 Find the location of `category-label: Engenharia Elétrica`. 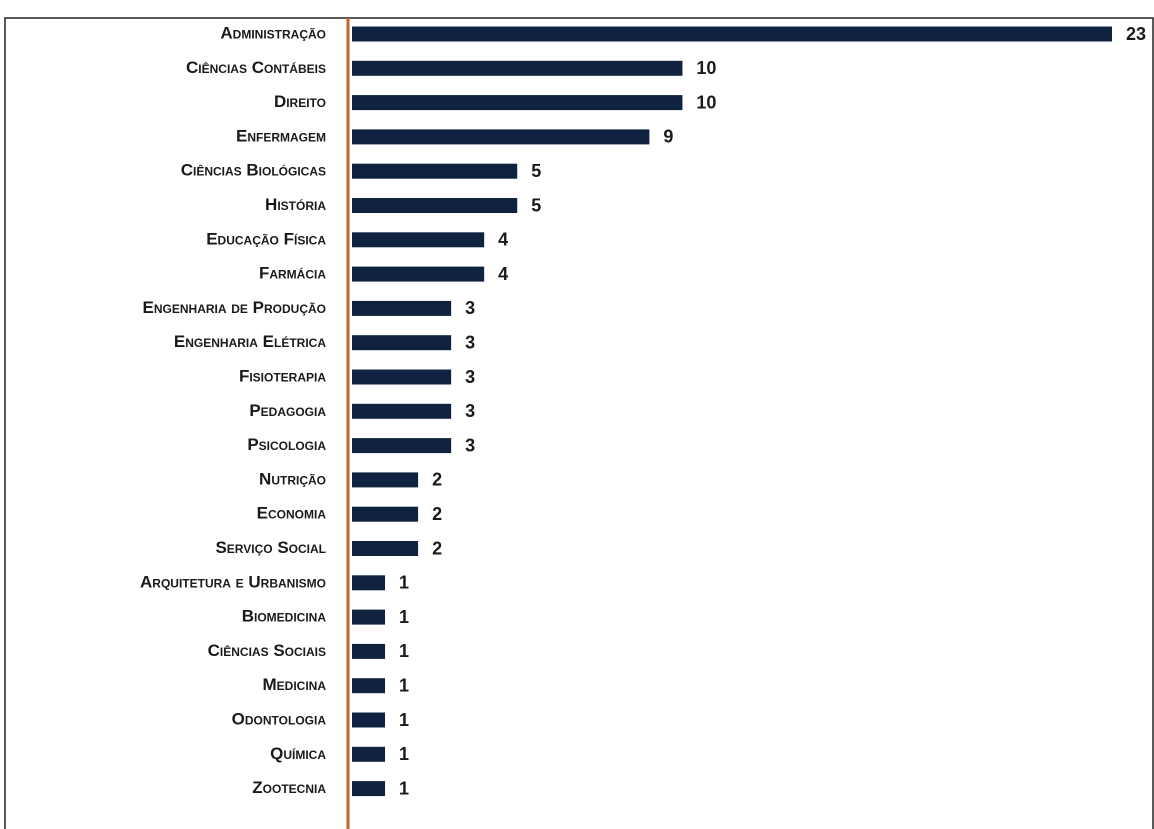

category-label: Engenharia Elétrica is located at coordinates (250, 341).